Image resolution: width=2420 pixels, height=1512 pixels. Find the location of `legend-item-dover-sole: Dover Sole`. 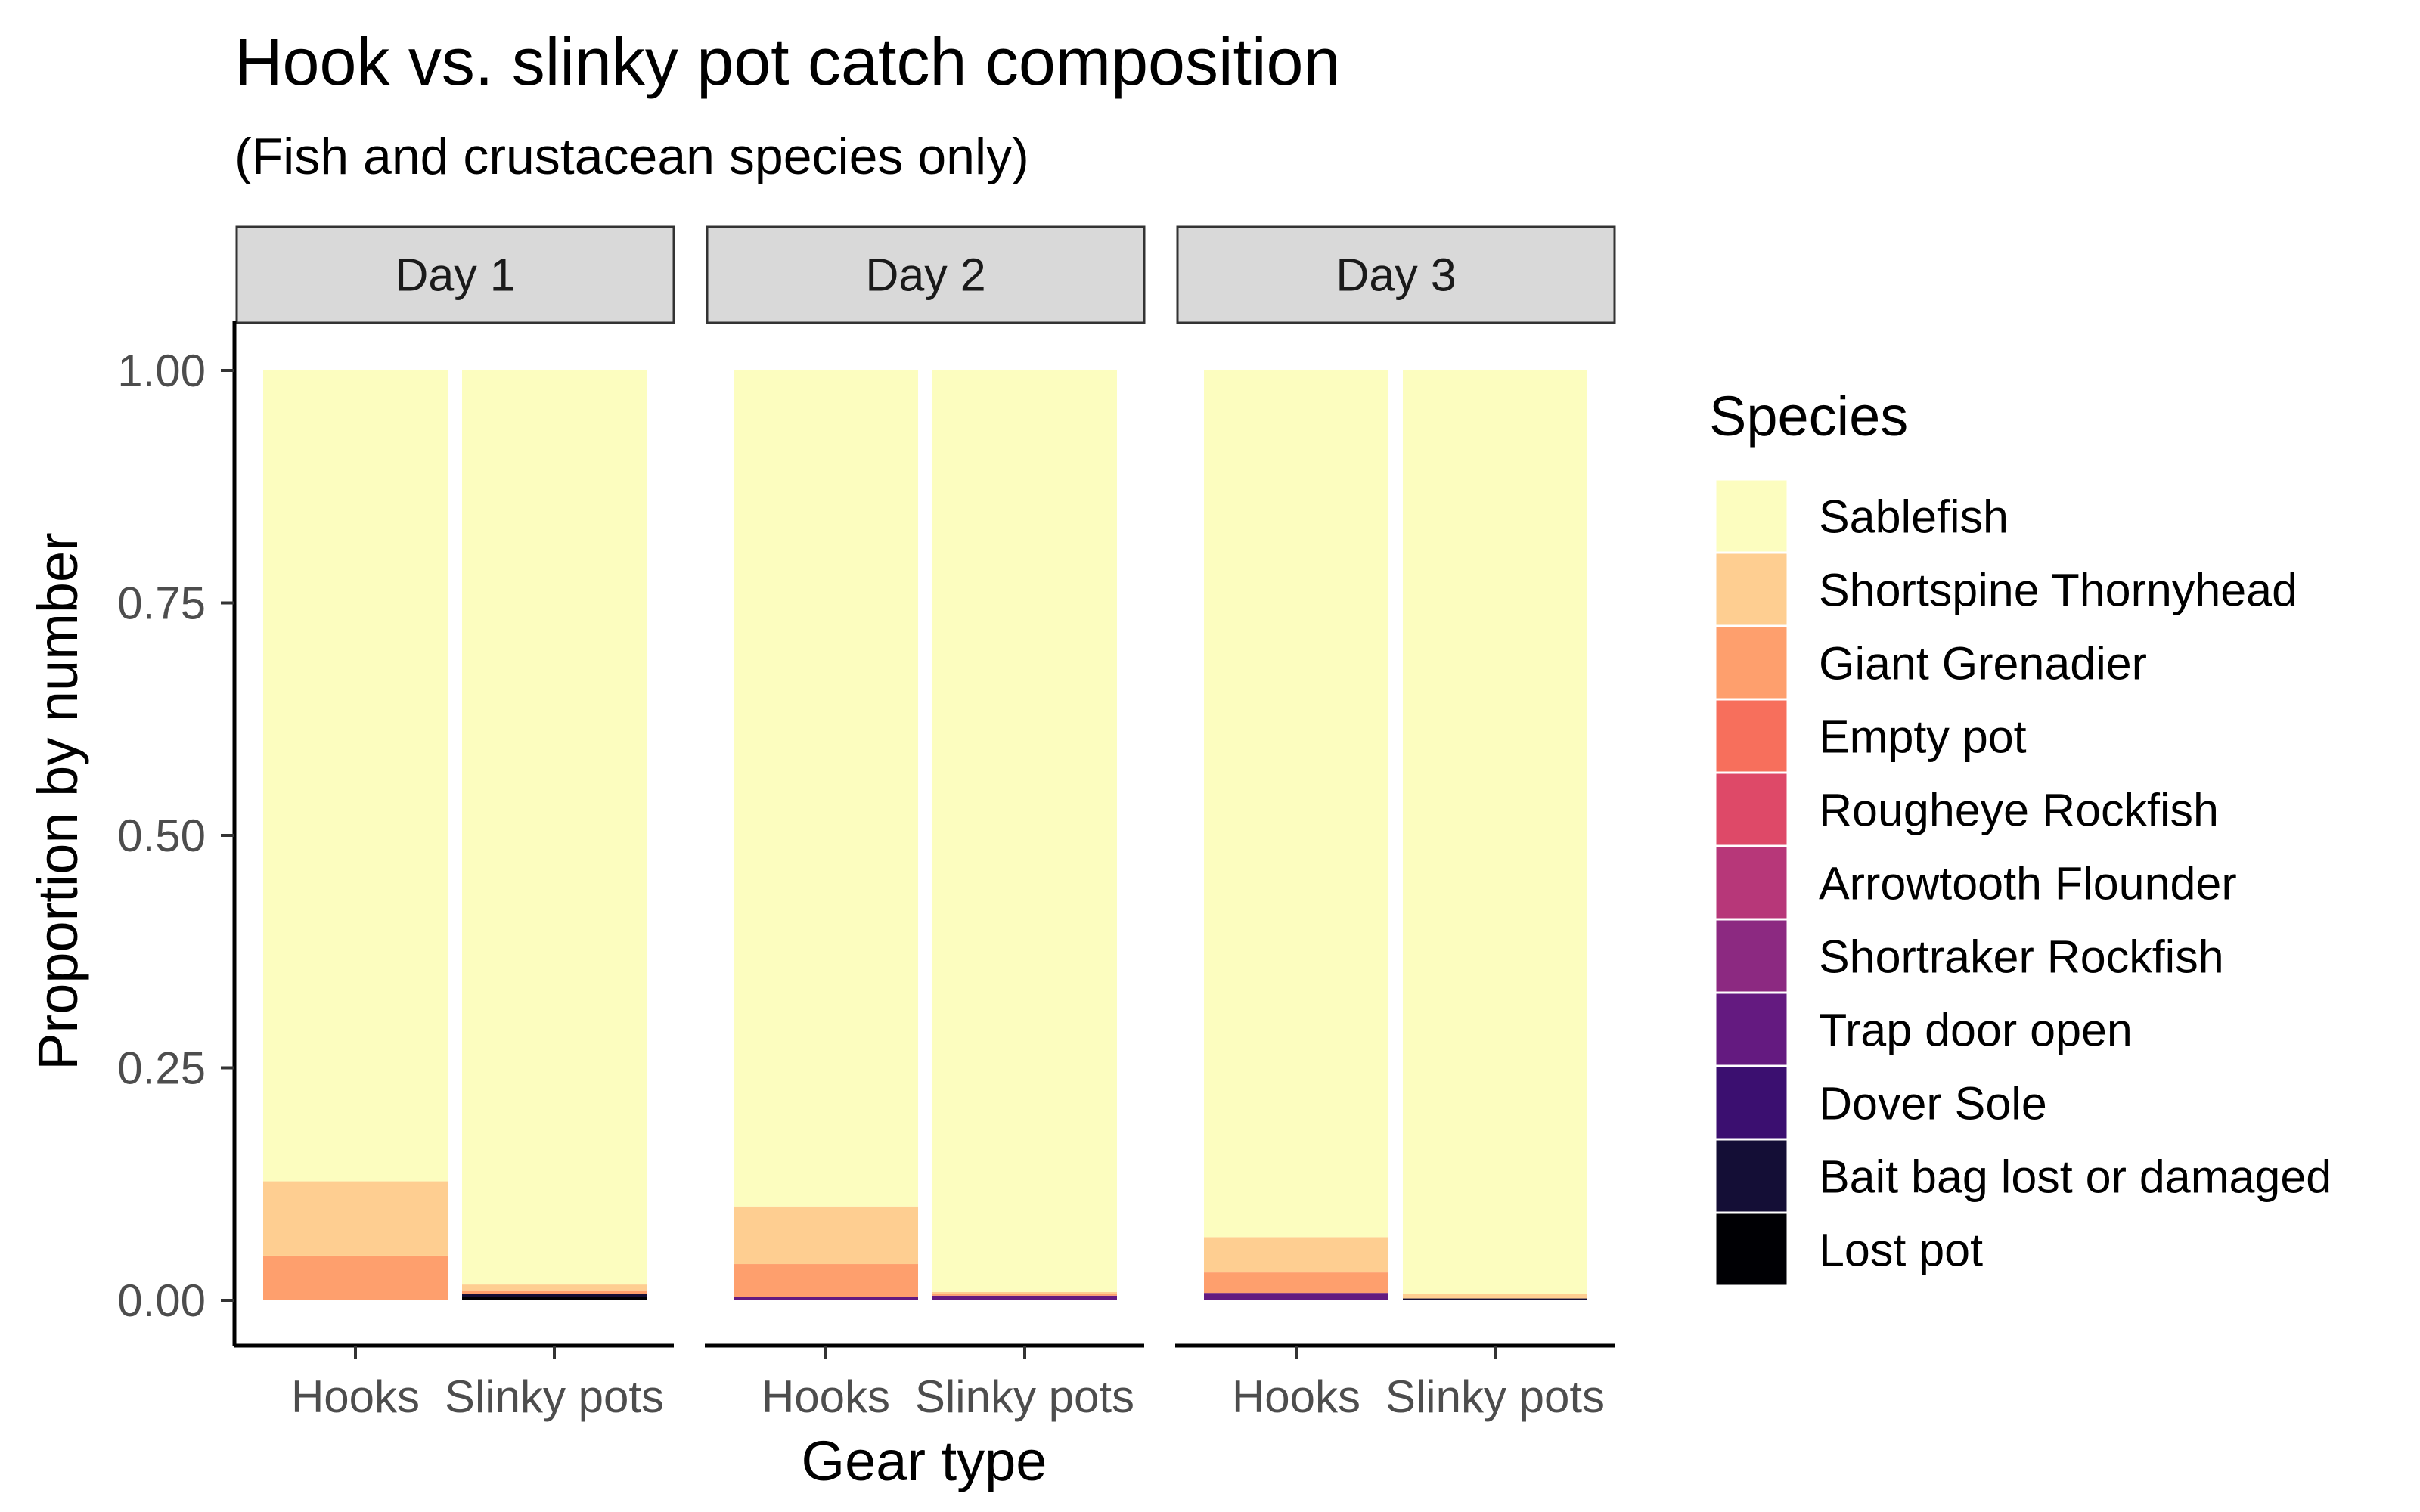

legend-item-dover-sole: Dover Sole is located at coordinates (1880, 1103).